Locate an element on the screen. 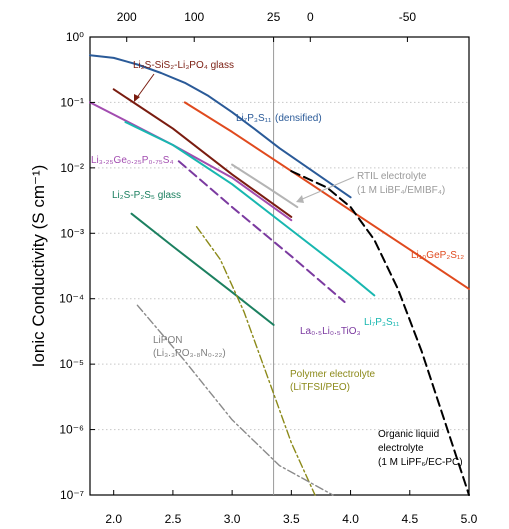  label-polymer-sub: (LiTFSI/PEO) is located at coordinates (320, 387).